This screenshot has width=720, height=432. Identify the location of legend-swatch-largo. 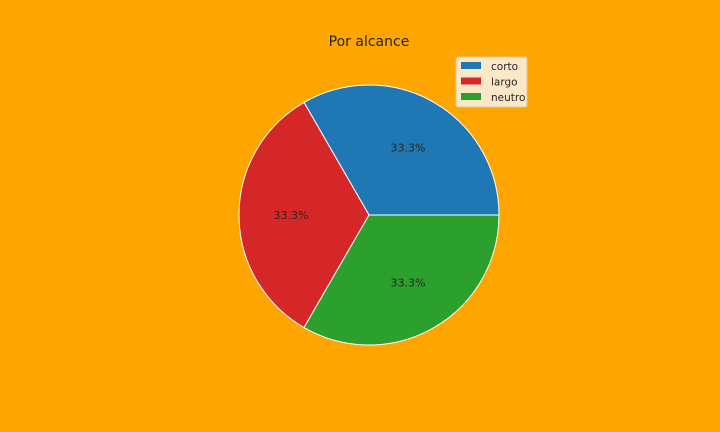
(471, 81).